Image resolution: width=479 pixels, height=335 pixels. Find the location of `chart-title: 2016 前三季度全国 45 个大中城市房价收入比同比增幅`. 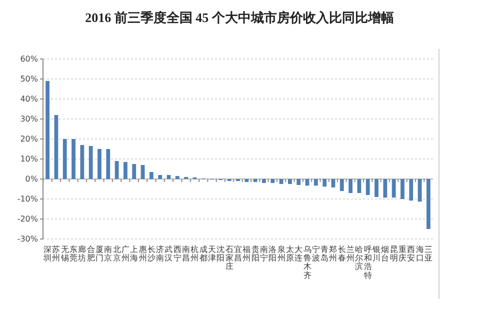

chart-title: 2016 前三季度全国 45 个大中城市房价收入比同比增幅 is located at coordinates (239, 17).